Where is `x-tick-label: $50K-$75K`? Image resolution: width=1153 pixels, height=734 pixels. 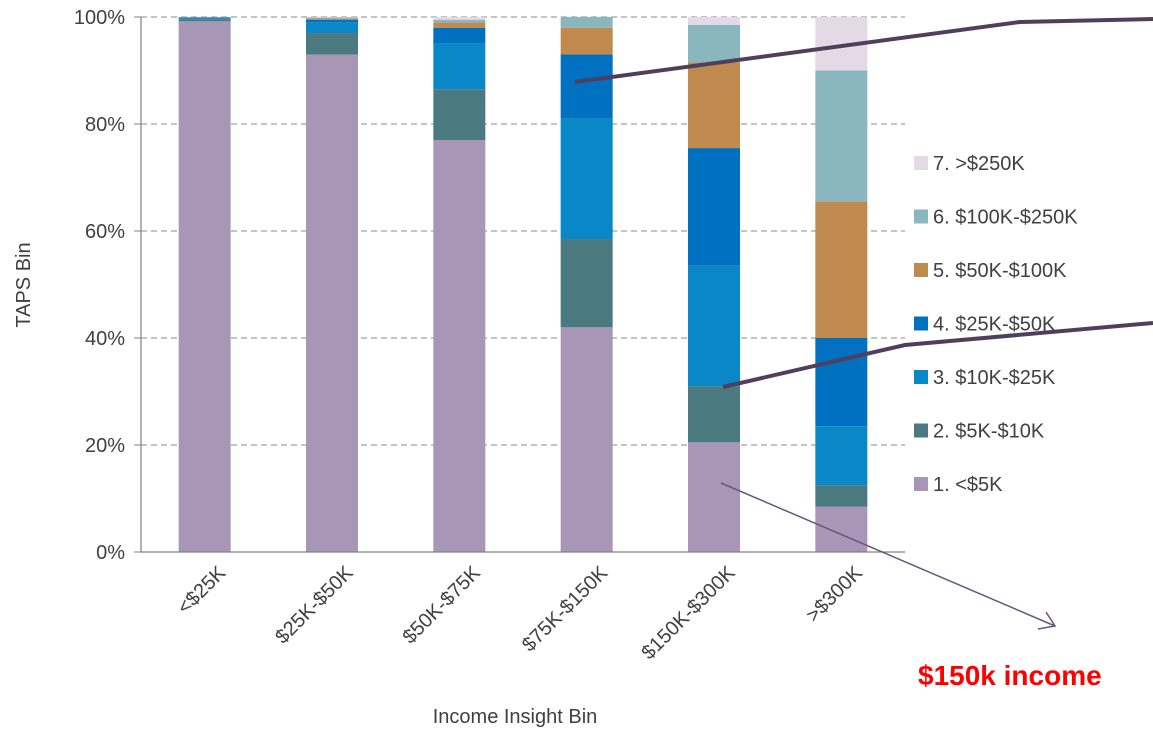
x-tick-label: $50K-$75K is located at coordinates (442, 605).